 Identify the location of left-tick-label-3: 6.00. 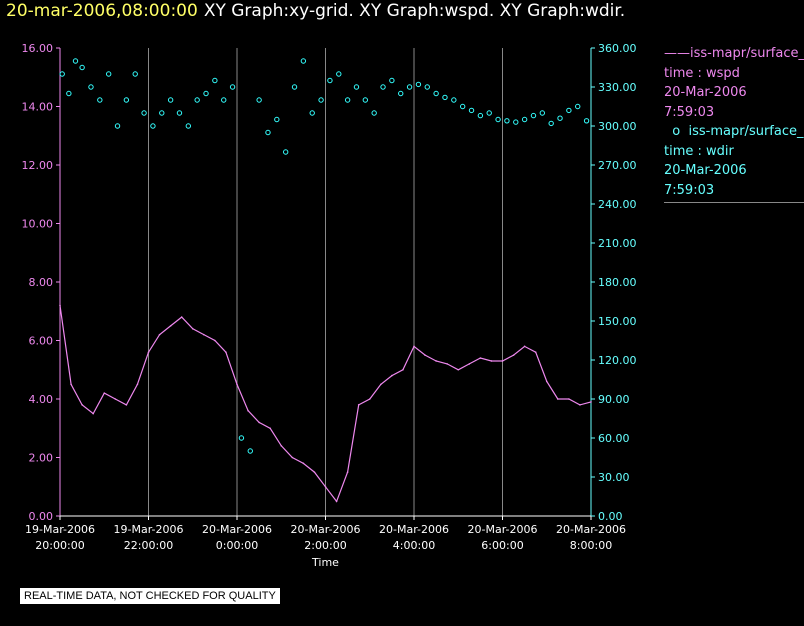
(41, 341).